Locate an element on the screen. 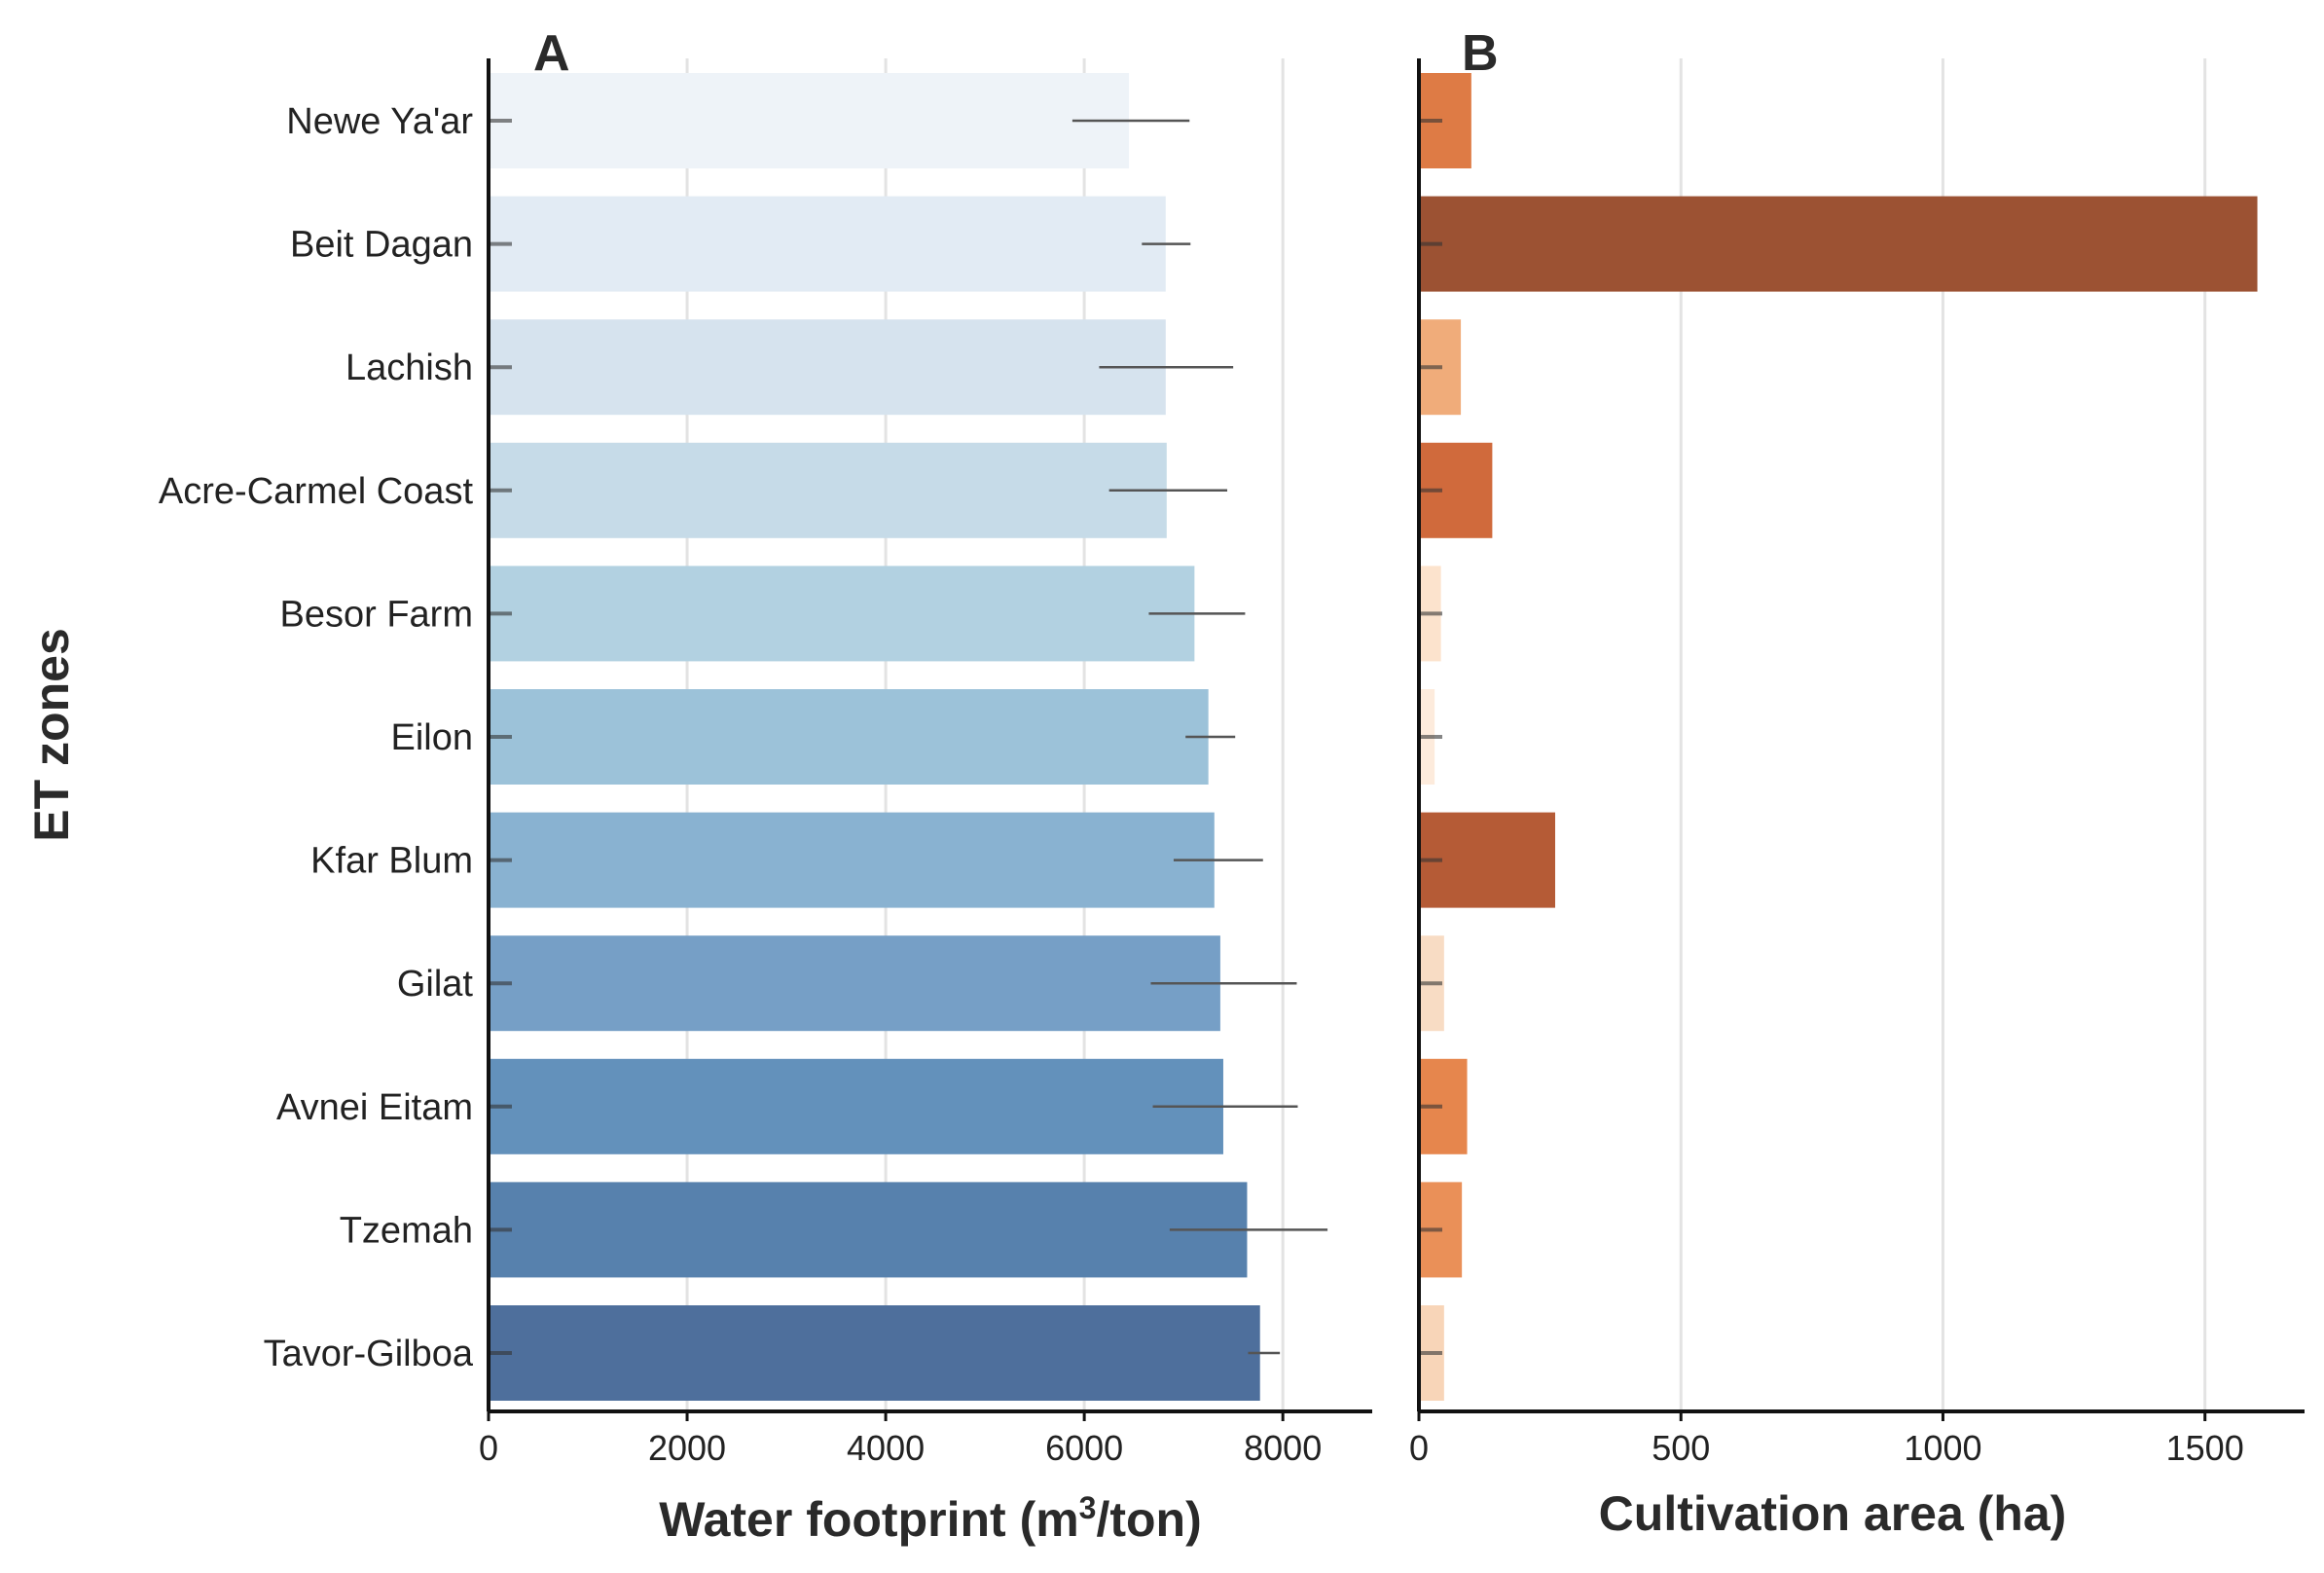 This screenshot has width=2324, height=1573. bar-eilon is located at coordinates (849, 737).